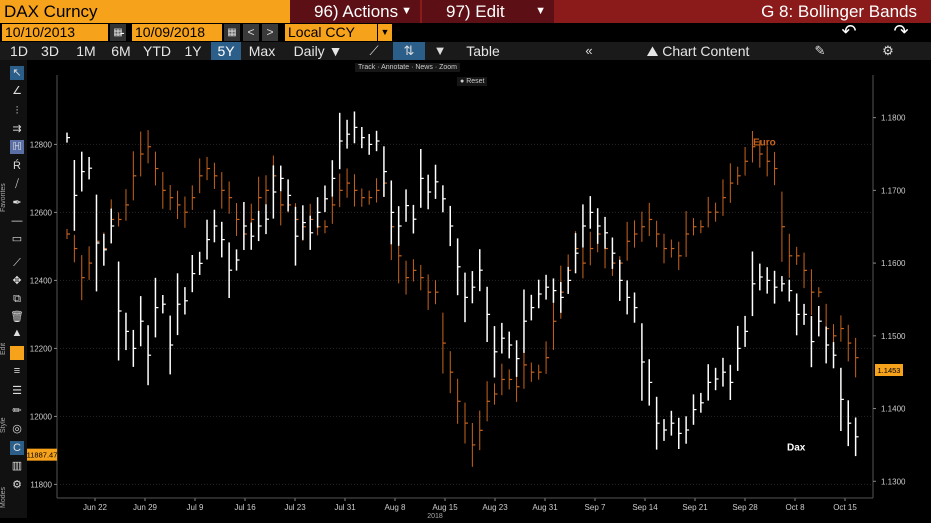 Image resolution: width=931 pixels, height=523 pixels. What do you see at coordinates (345, 507) in the screenshot?
I see `x-axis-tick-label: Jul 31` at bounding box center [345, 507].